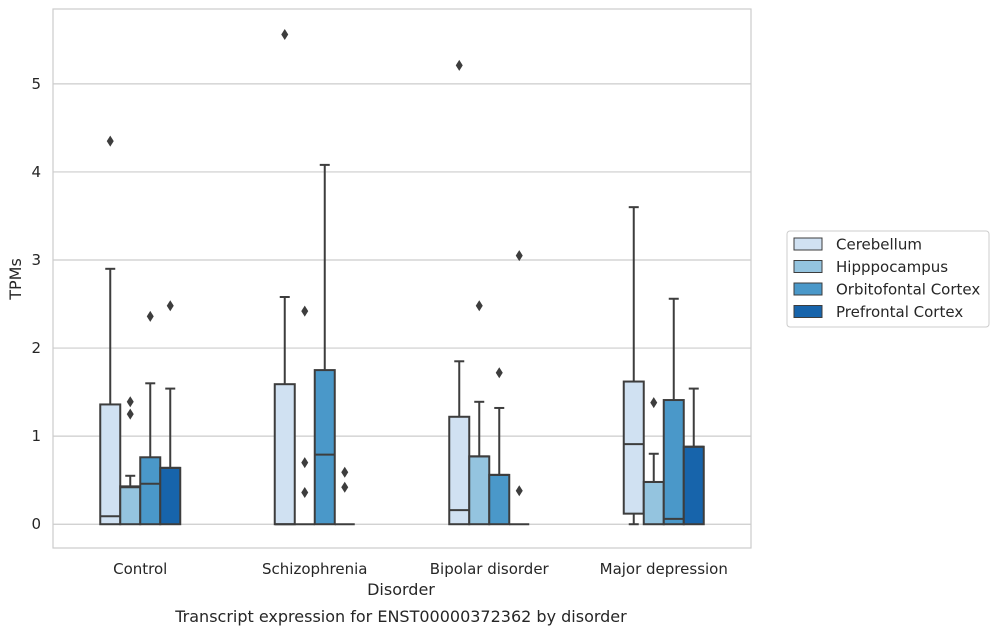 The height and width of the screenshot is (634, 999). I want to click on legend-item-0: Cerebellum, so click(857, 245).